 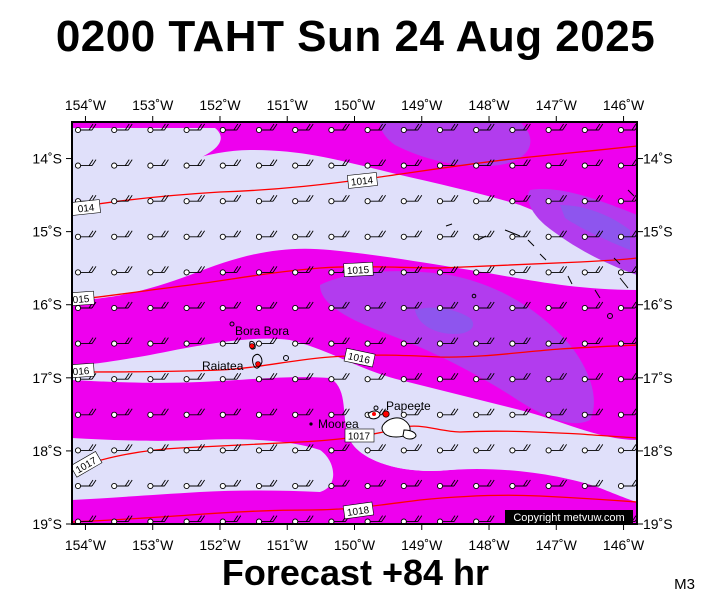 What do you see at coordinates (557, 545) in the screenshot?
I see `lon-tick-label-bottom: 147˚W` at bounding box center [557, 545].